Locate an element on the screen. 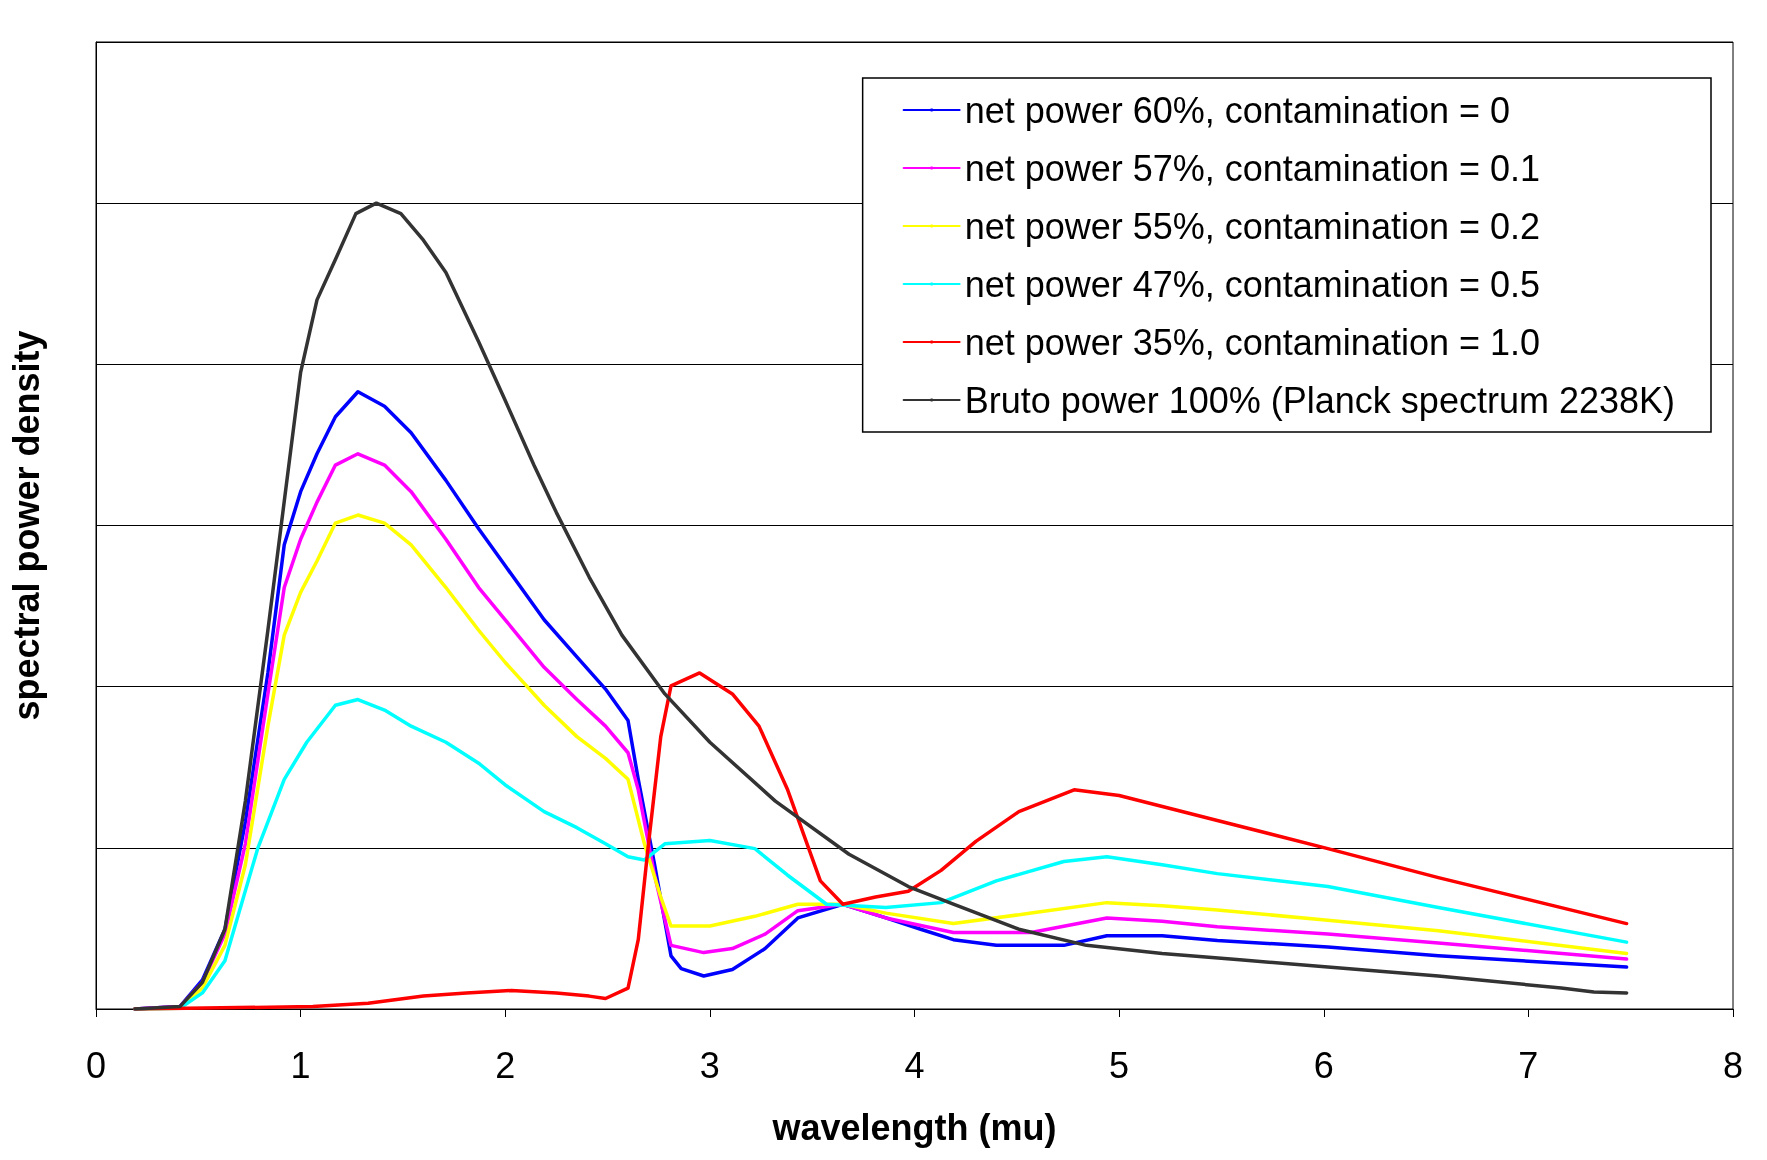 Image resolution: width=1767 pixels, height=1160 pixels. x-tick-label: 8 is located at coordinates (1733, 1065).